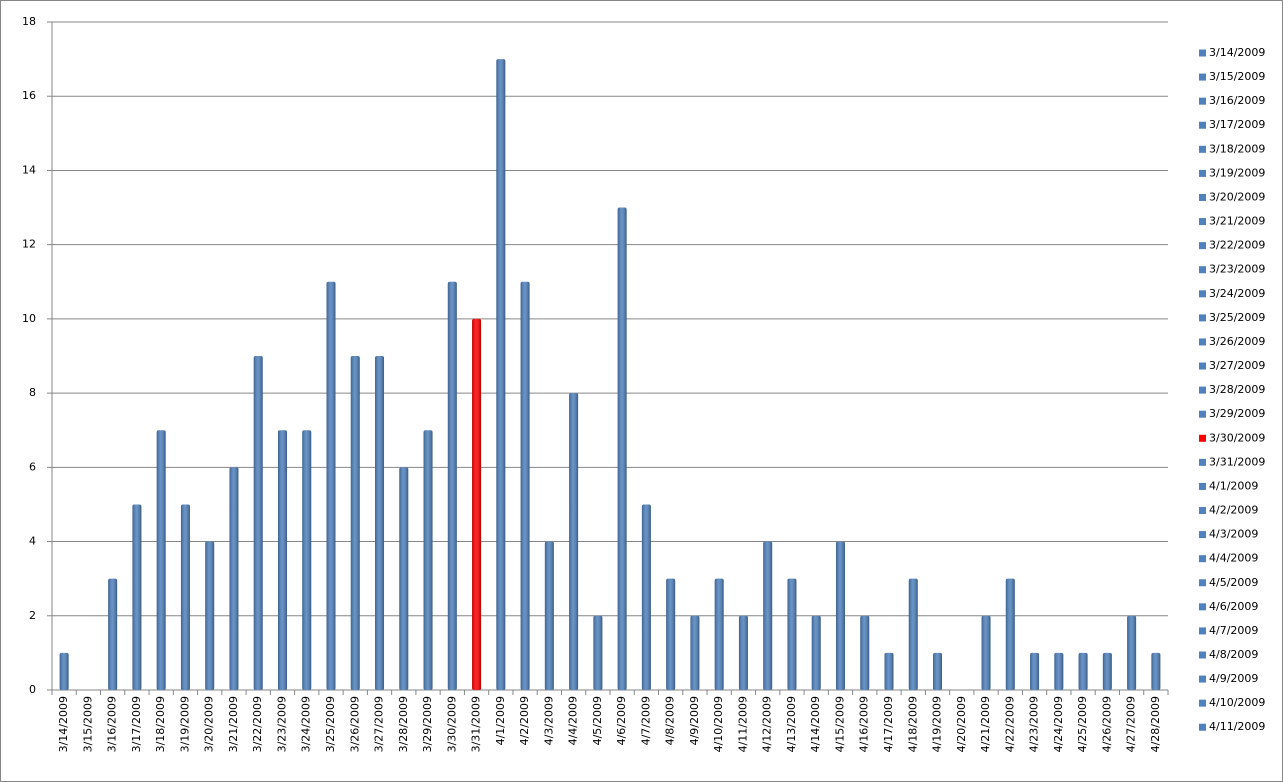  I want to click on y-tick-label: 2, so click(32, 615).